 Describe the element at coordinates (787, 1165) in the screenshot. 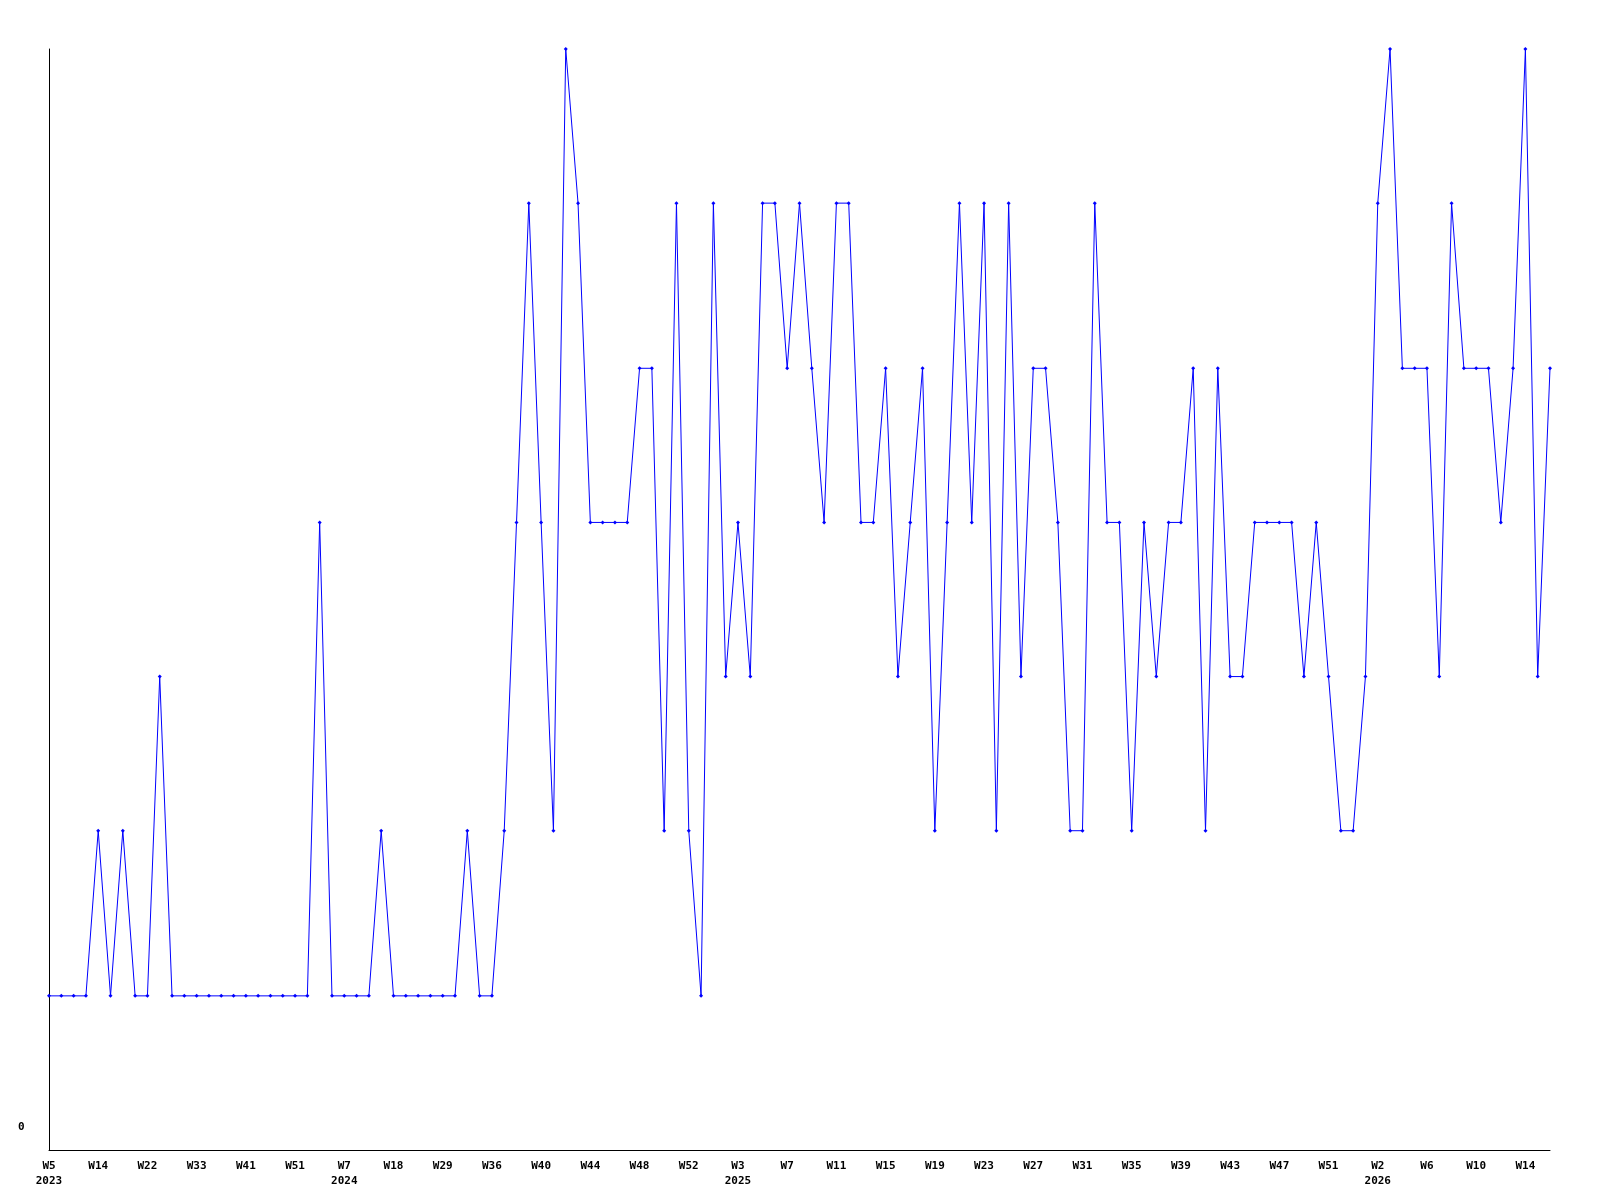

I see `x-tick-label: W7` at that location.